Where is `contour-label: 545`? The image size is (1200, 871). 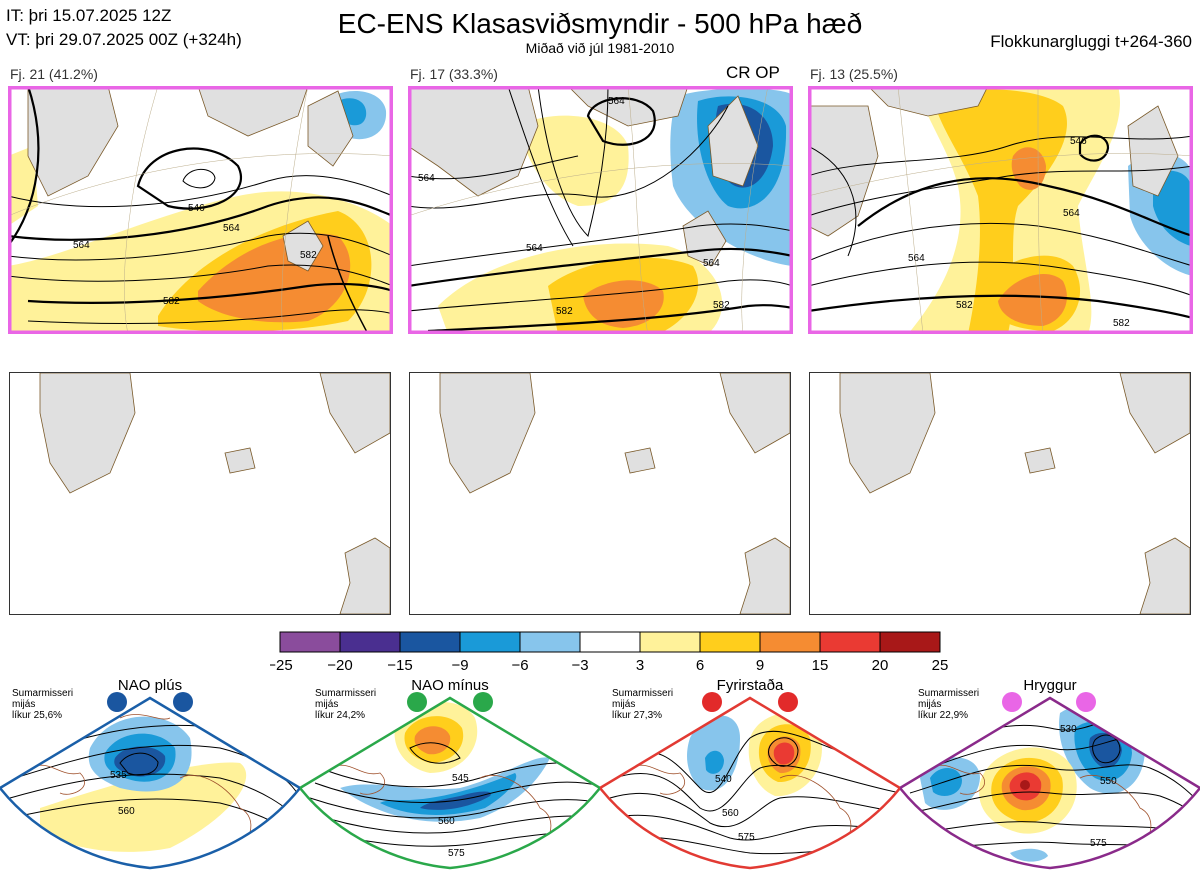 contour-label: 545 is located at coordinates (460, 778).